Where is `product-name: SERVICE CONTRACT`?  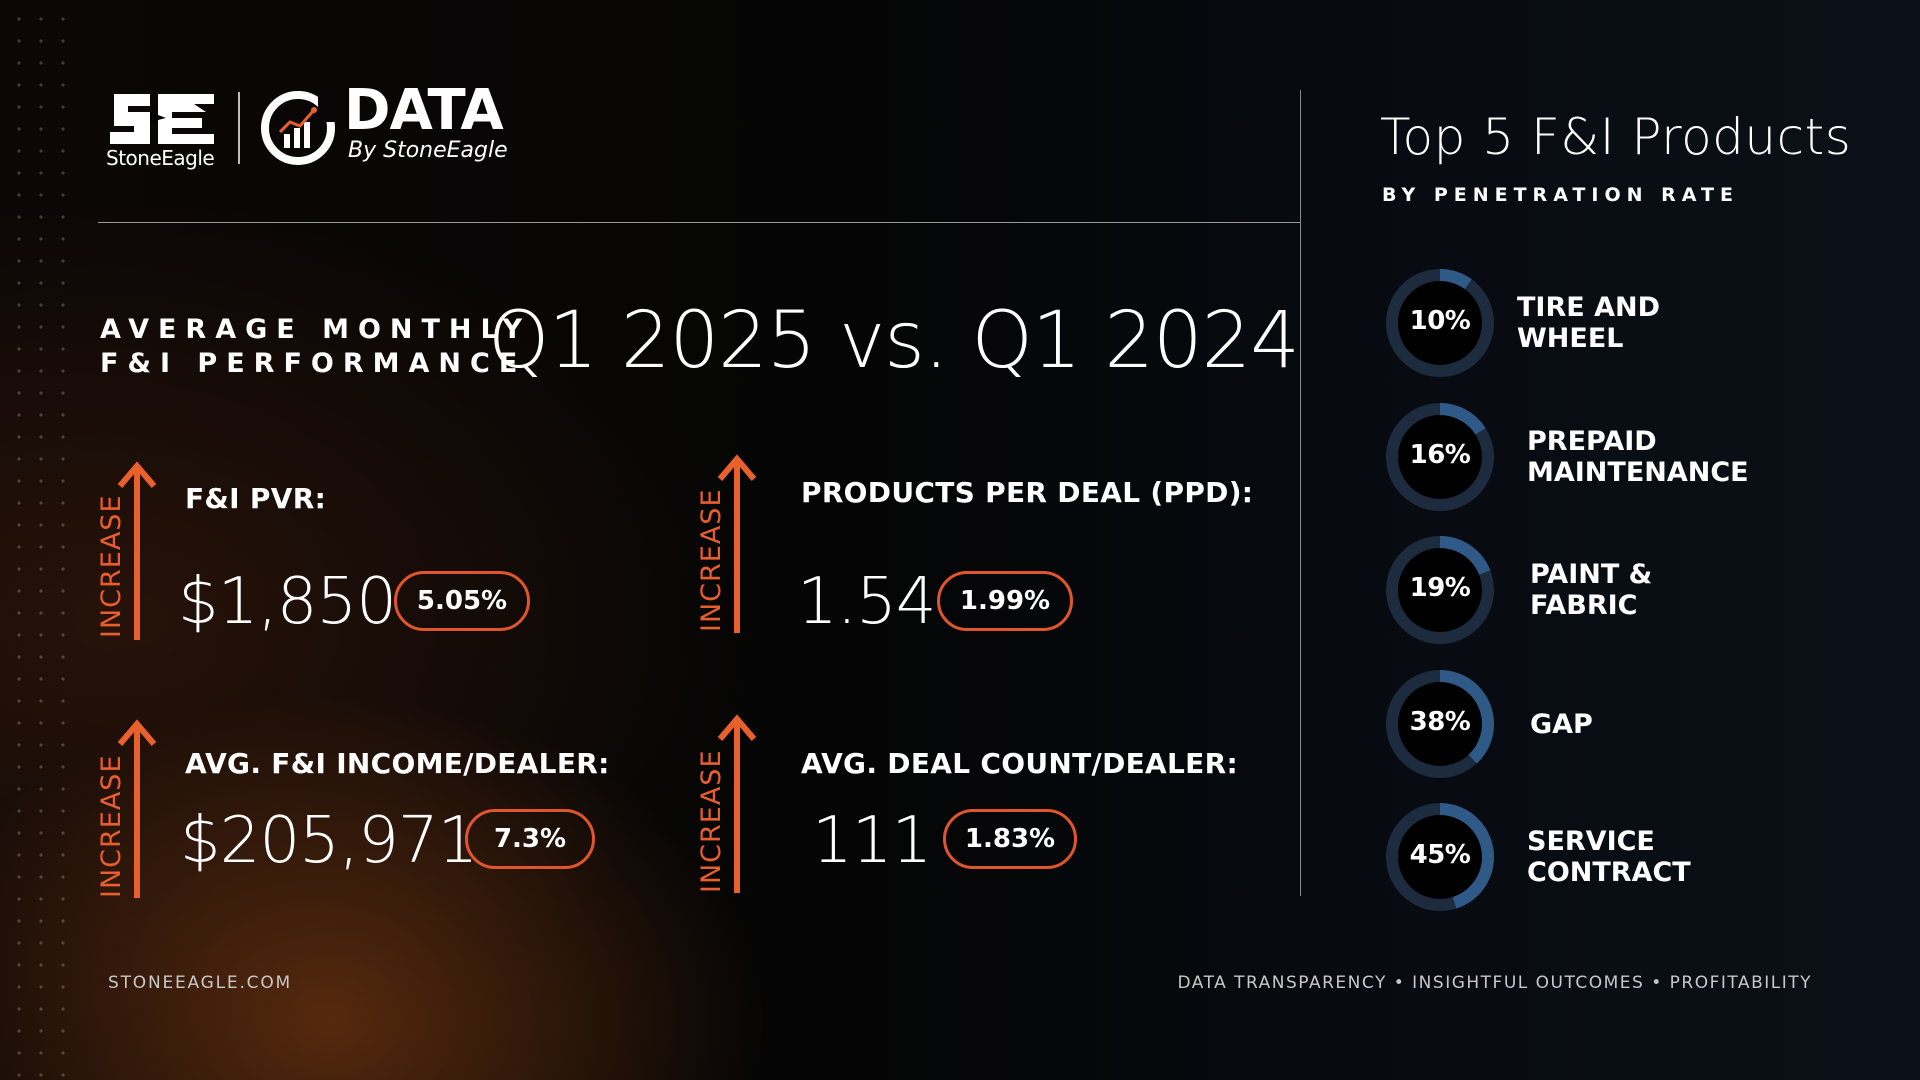 product-name: SERVICE CONTRACT is located at coordinates (1609, 857).